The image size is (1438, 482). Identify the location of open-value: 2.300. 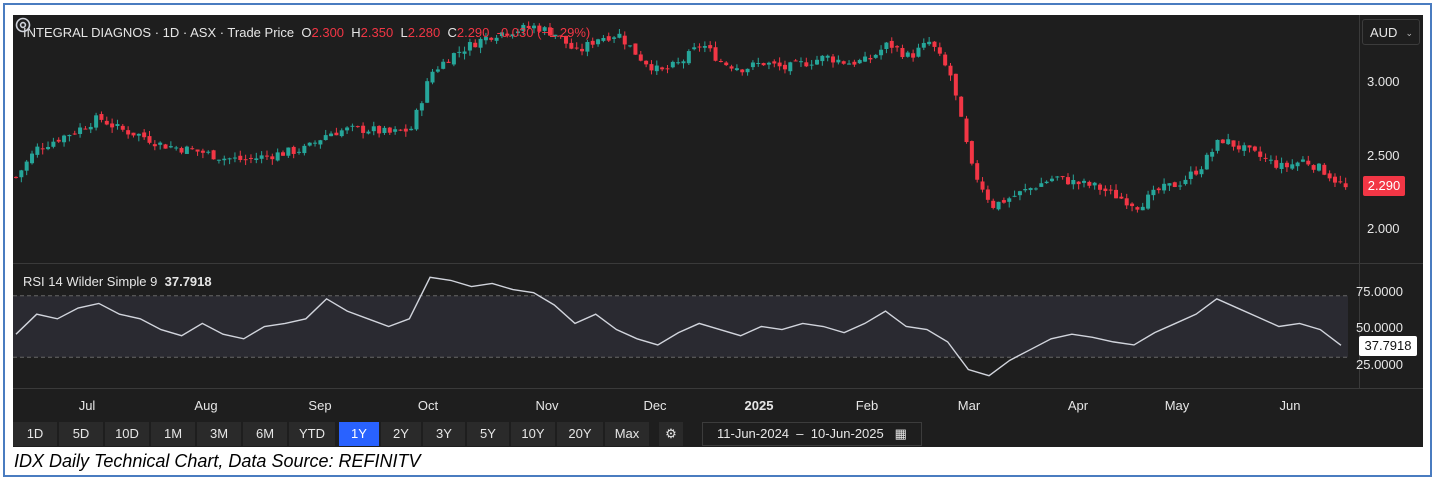
(328, 32).